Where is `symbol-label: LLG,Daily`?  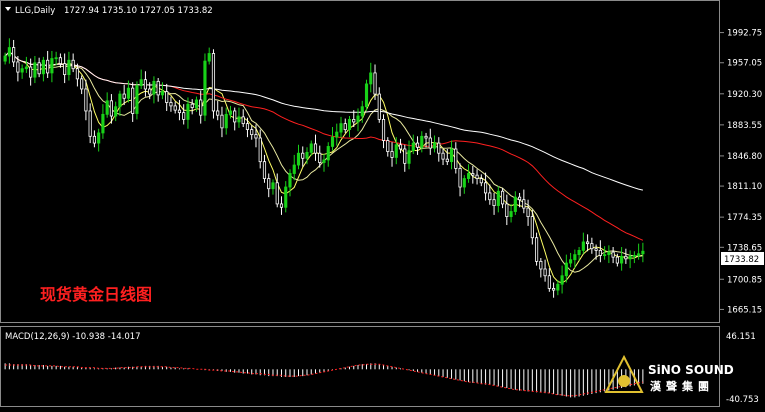
symbol-label: LLG,Daily is located at coordinates (35, 11).